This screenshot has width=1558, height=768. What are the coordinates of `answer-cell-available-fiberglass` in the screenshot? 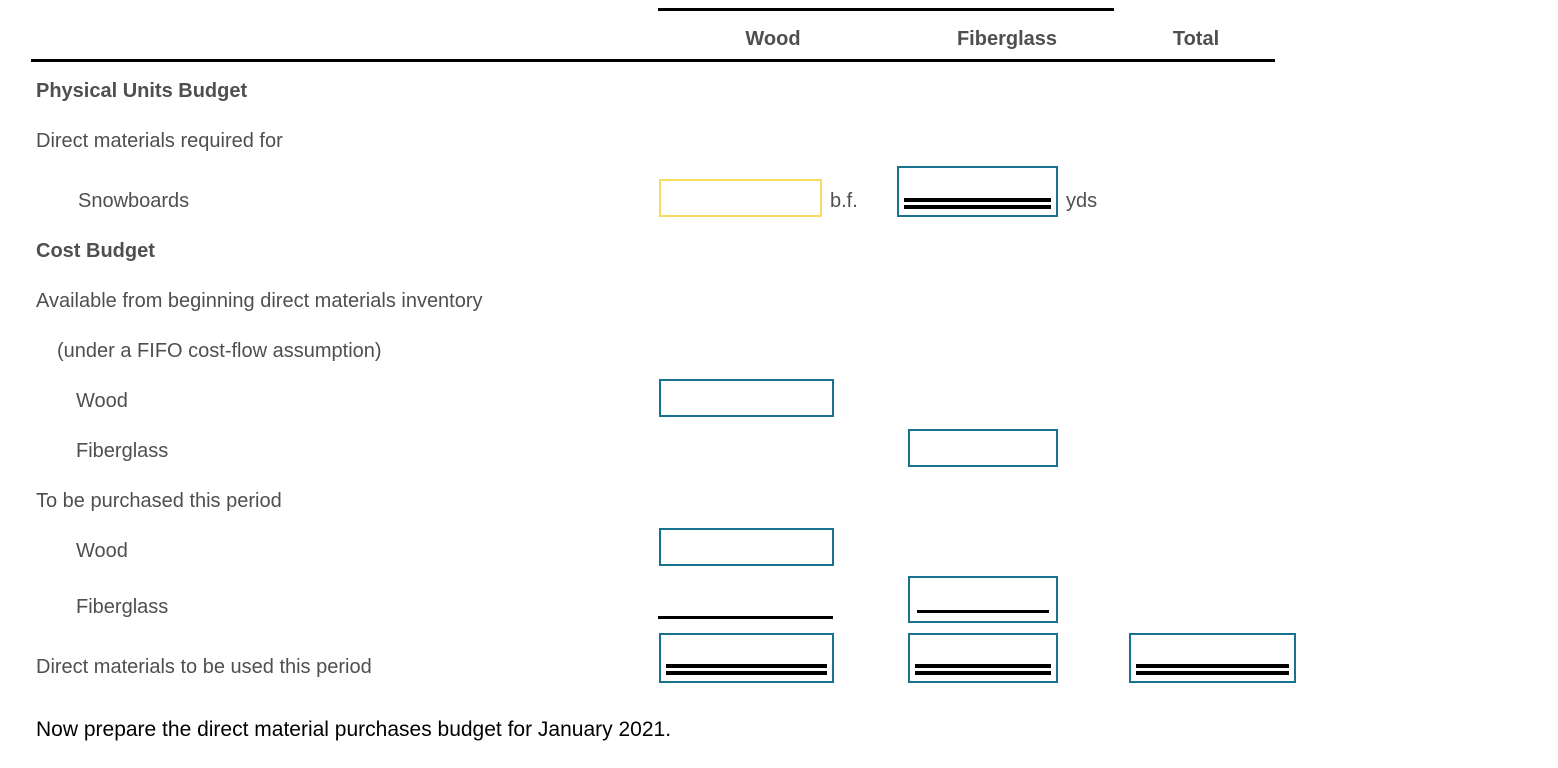 It's located at (983, 448).